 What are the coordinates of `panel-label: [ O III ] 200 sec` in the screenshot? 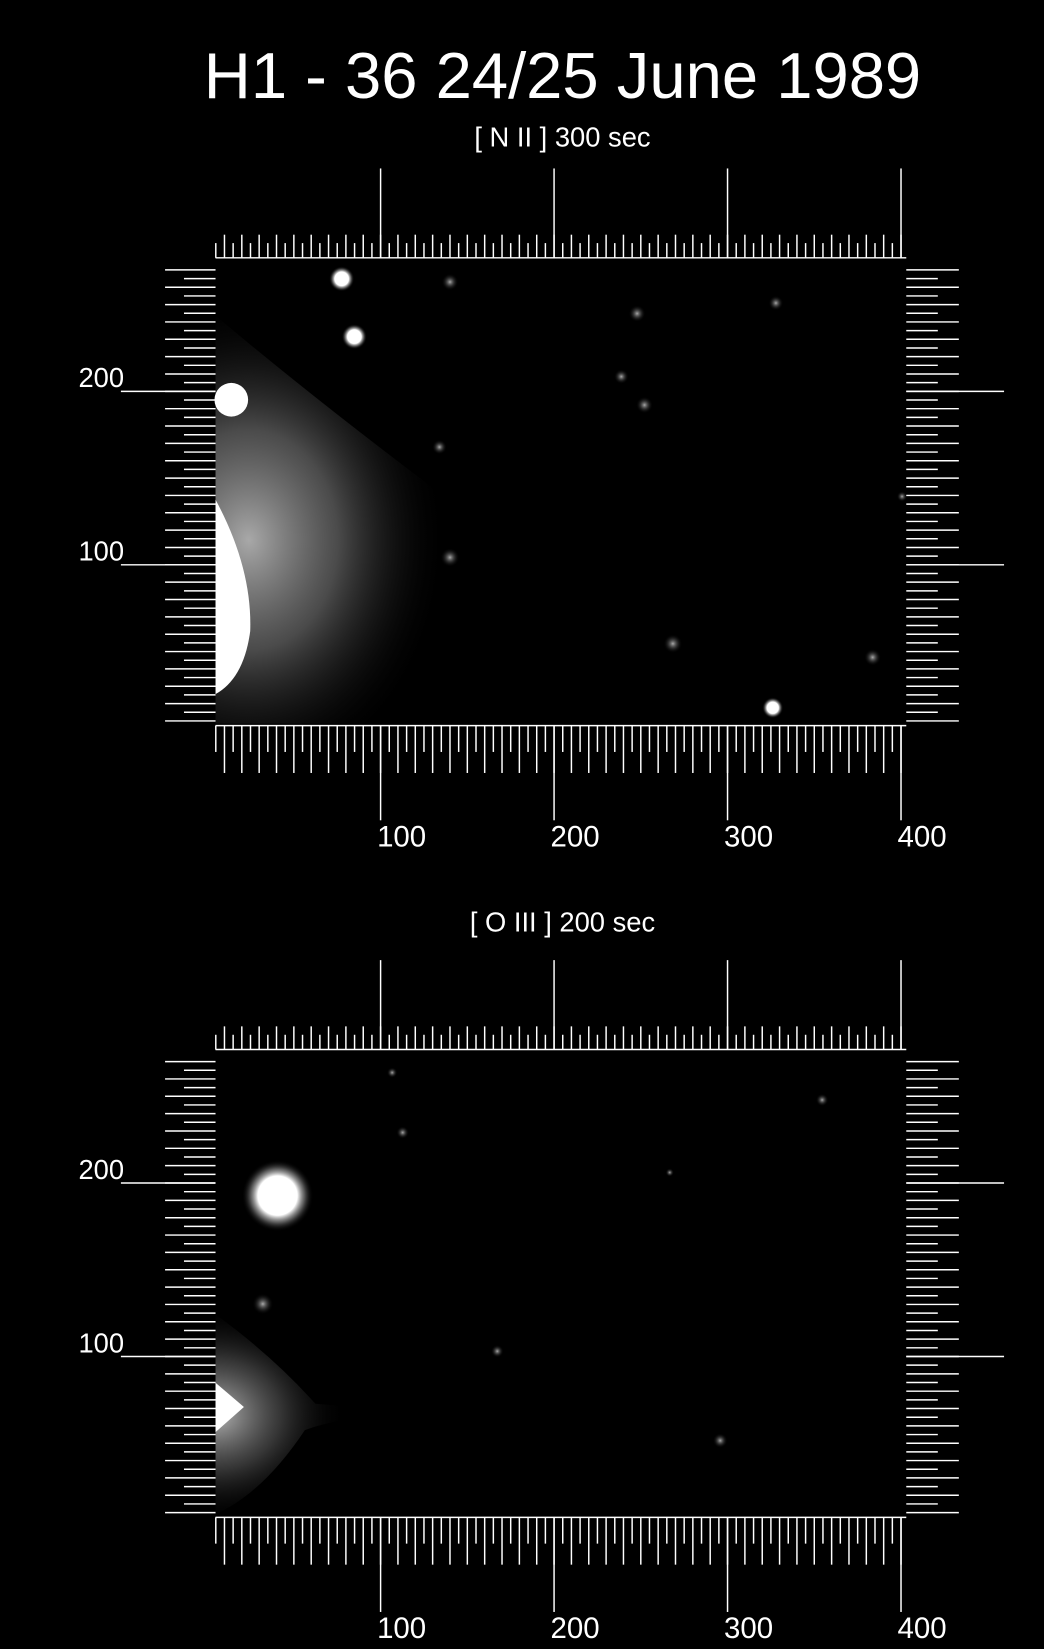 It's located at (562, 922).